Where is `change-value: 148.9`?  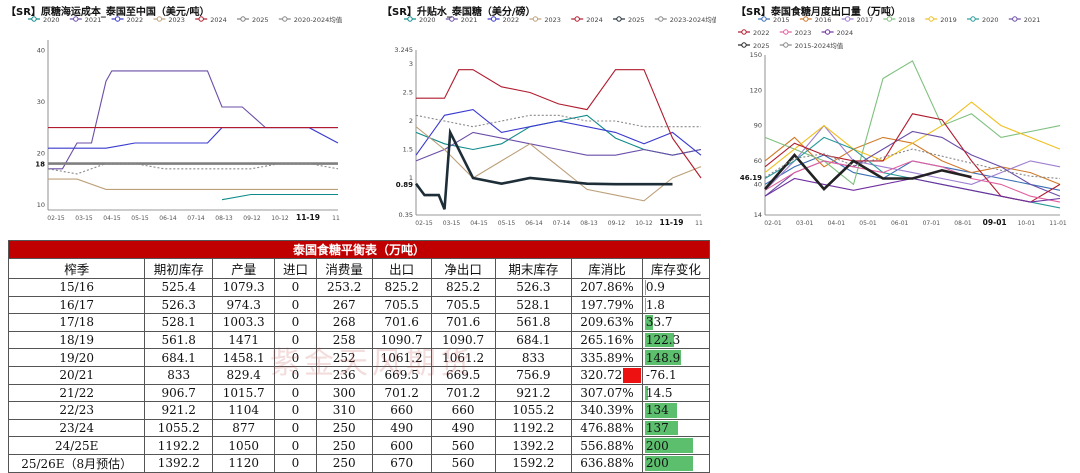
change-value: 148.9 is located at coordinates (661, 358).